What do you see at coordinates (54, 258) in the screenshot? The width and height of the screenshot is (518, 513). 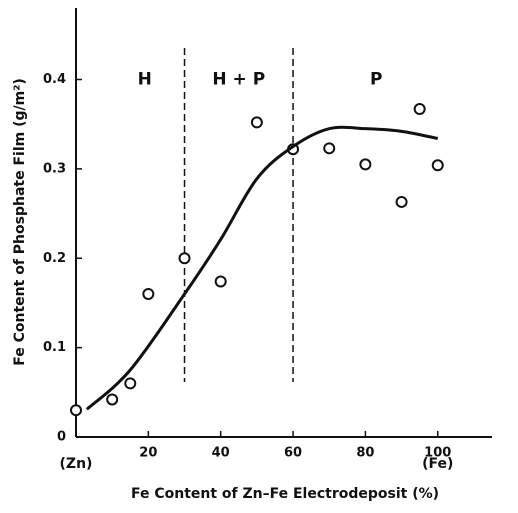 I see `y-tick-label: 0.2` at bounding box center [54, 258].